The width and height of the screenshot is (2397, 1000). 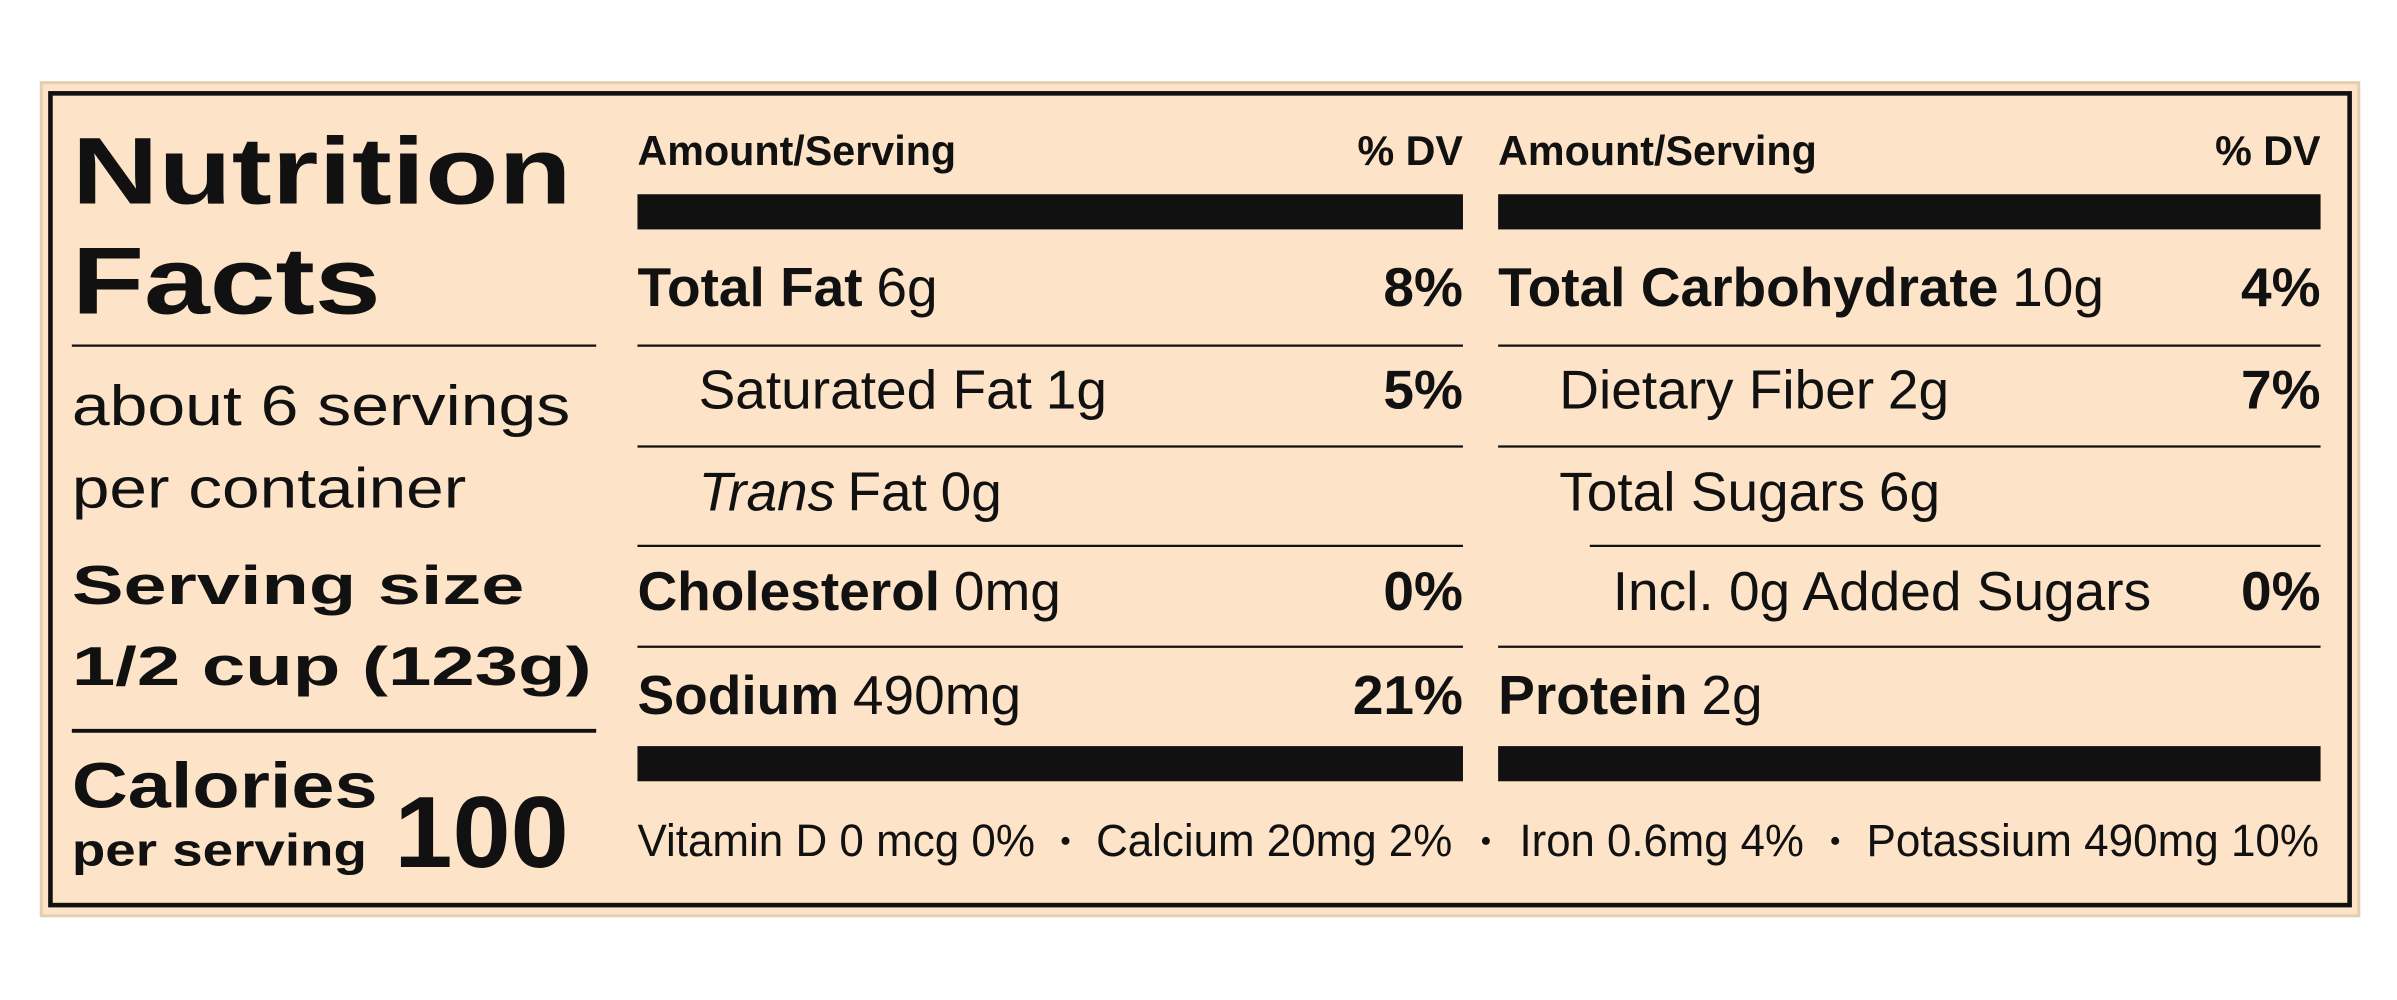 I want to click on nutrient-row: Total Carbohydrate 10g, so click(x=1801, y=287).